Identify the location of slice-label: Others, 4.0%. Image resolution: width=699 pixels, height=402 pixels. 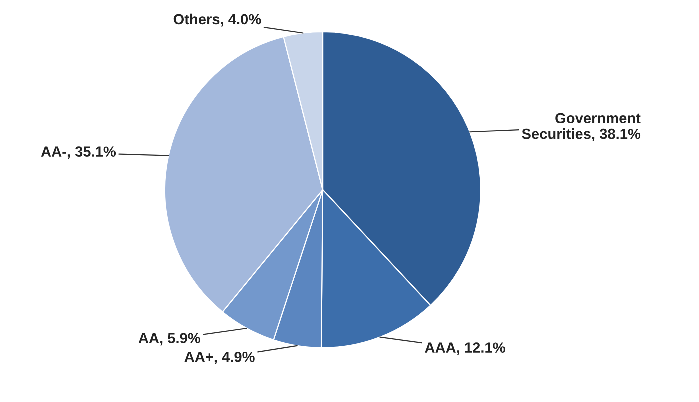
(218, 20).